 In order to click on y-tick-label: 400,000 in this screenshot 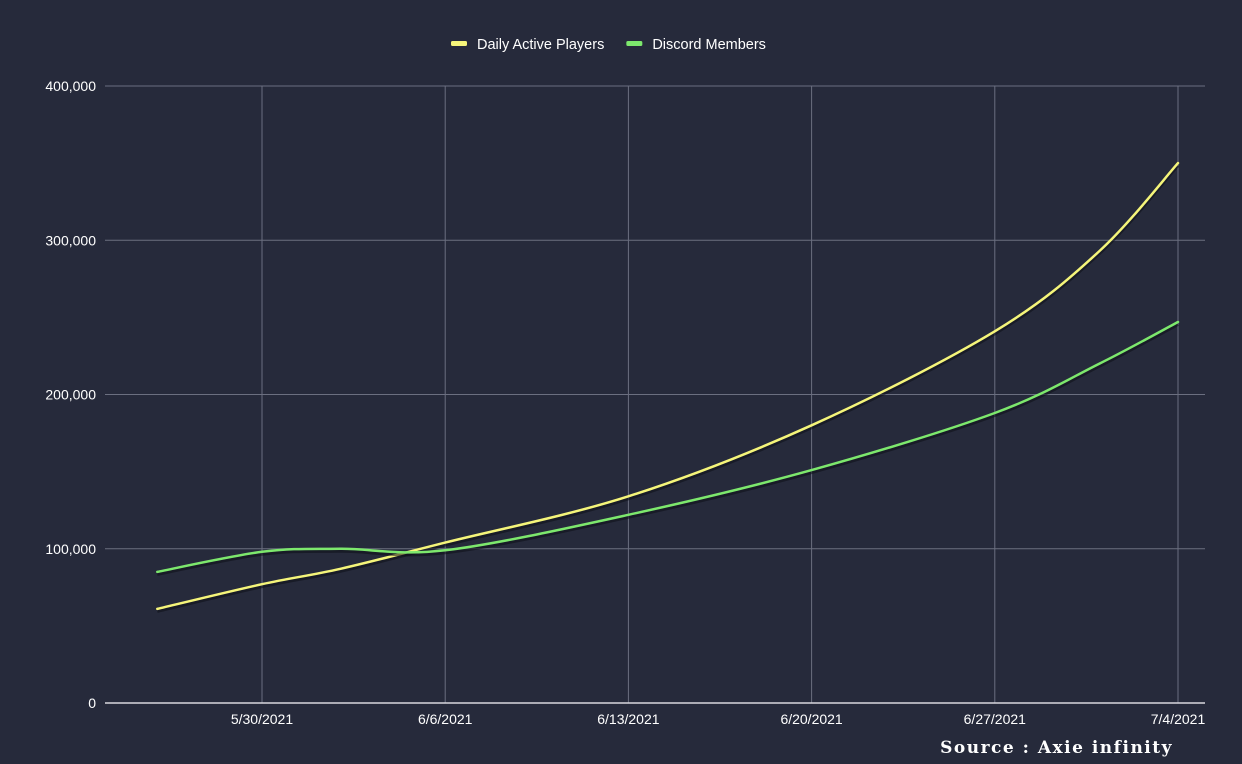, I will do `click(70, 86)`.